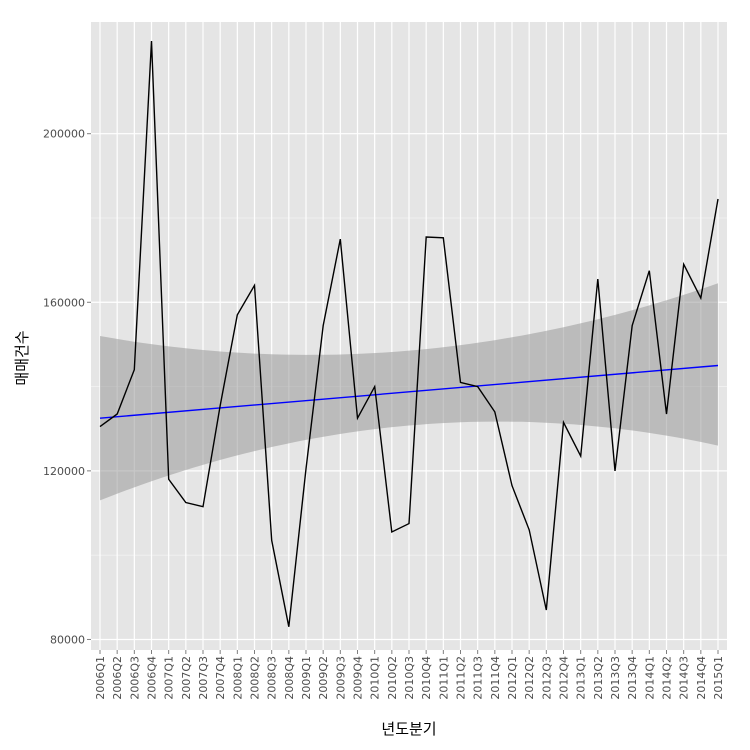  I want to click on x-axis-title: 년도분기, so click(408, 729).